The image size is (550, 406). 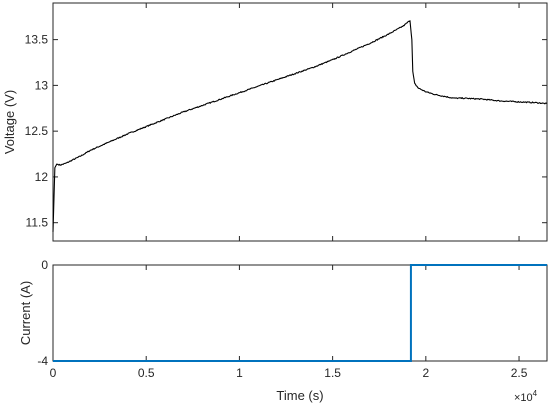 What do you see at coordinates (42, 177) in the screenshot?
I see `voltage-y-tick-label: 12` at bounding box center [42, 177].